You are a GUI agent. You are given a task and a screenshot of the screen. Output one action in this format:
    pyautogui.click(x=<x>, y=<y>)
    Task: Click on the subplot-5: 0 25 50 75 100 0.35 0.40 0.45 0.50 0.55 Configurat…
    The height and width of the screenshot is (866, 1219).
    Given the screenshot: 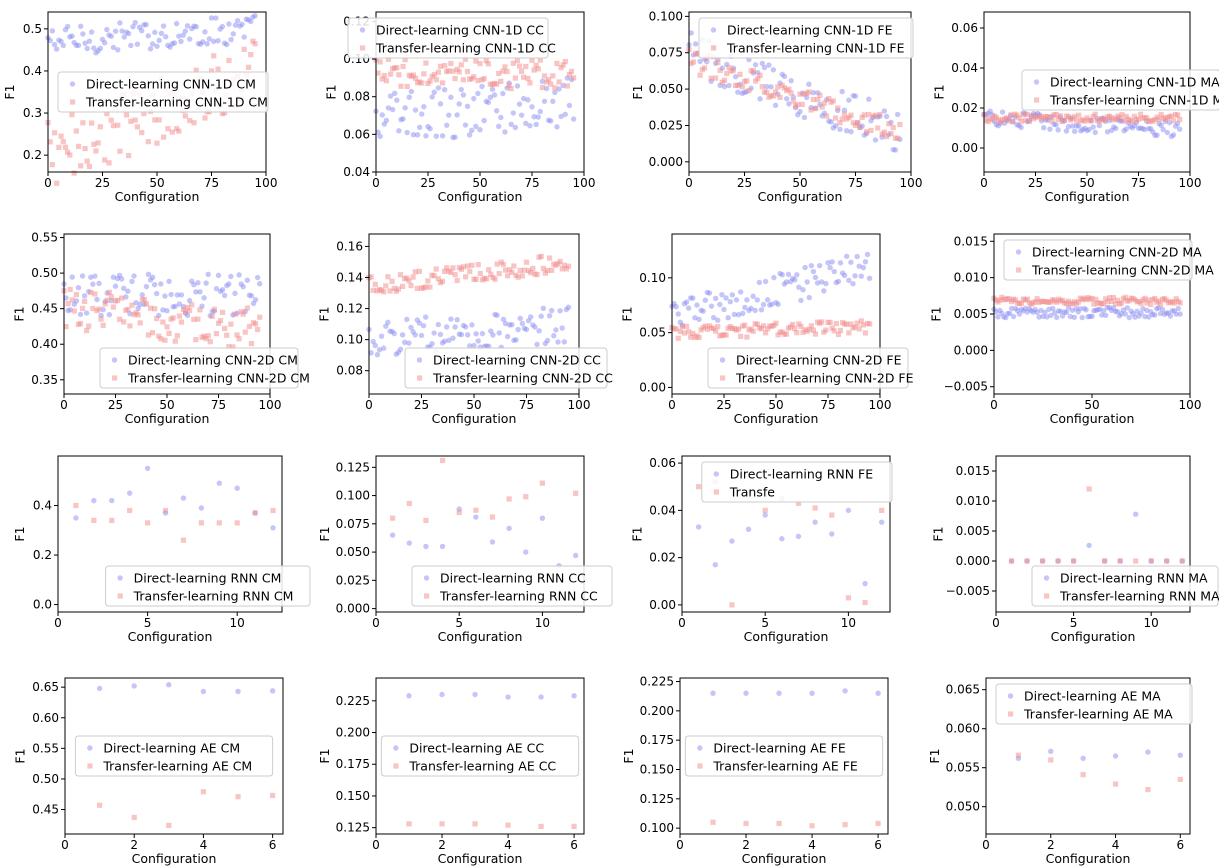 What is the action you would take?
    pyautogui.click(x=161, y=328)
    